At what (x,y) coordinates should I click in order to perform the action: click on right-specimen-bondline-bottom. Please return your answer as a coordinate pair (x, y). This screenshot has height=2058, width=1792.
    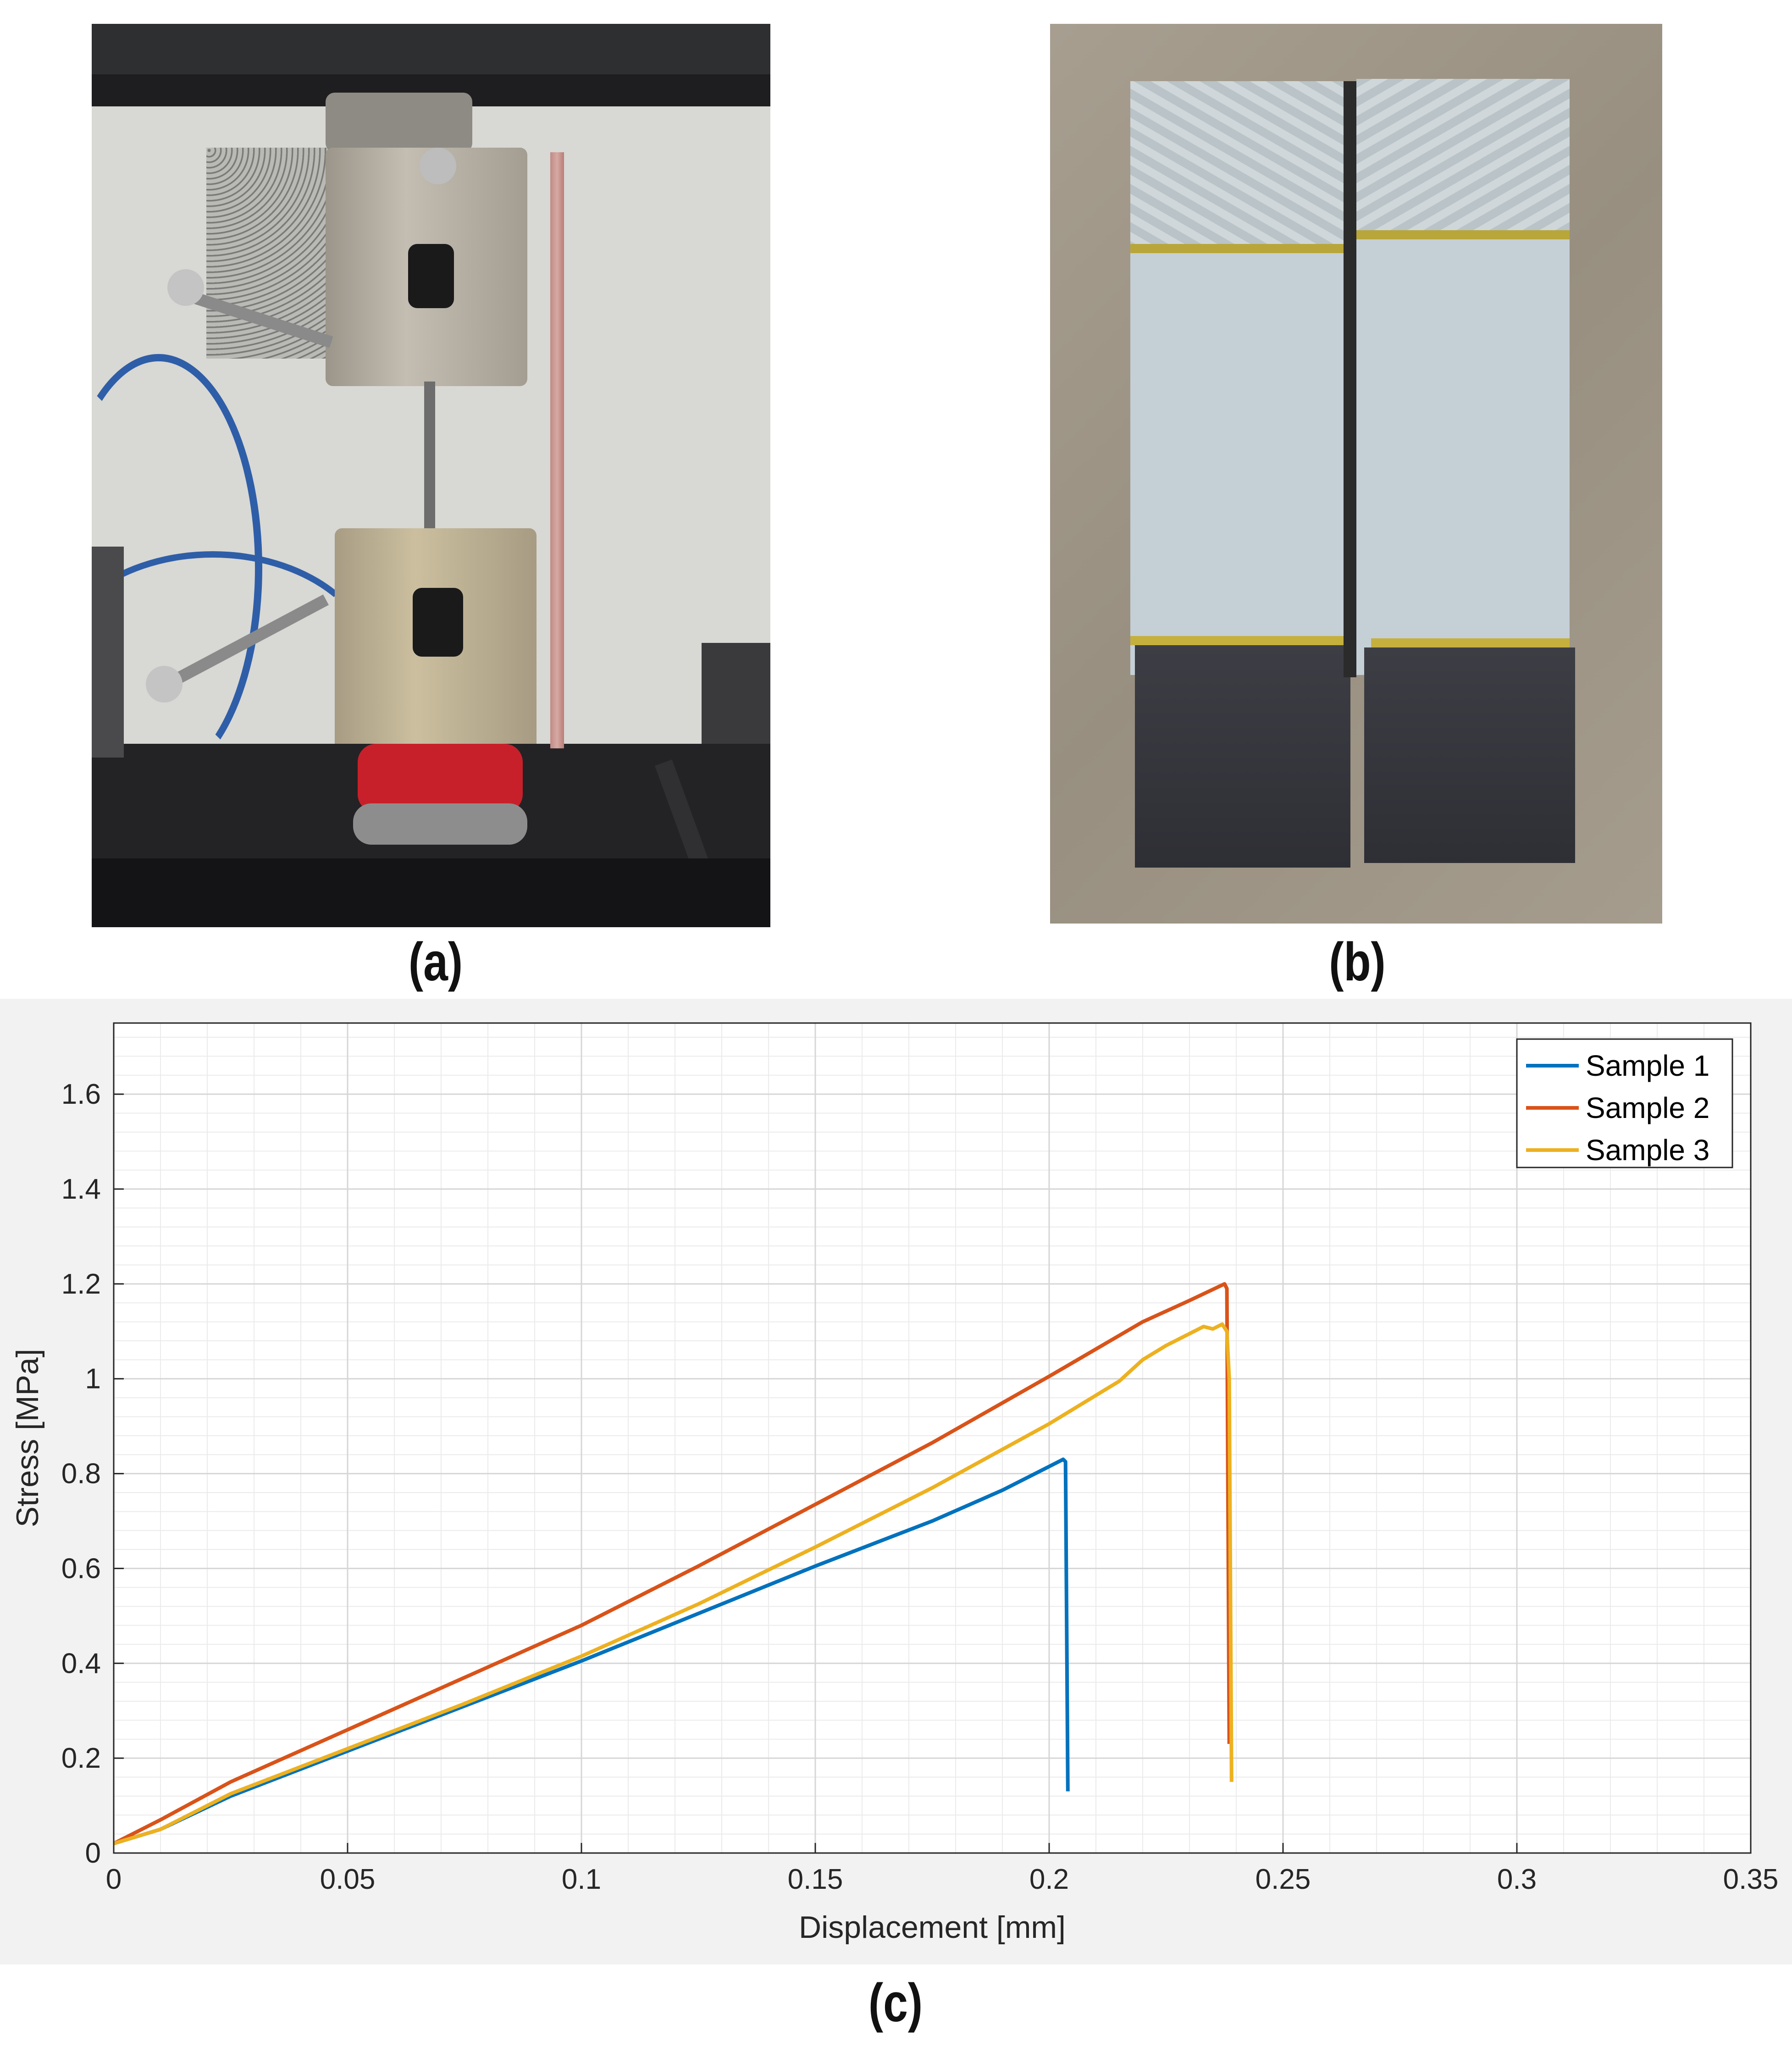
    Looking at the image, I should click on (1471, 642).